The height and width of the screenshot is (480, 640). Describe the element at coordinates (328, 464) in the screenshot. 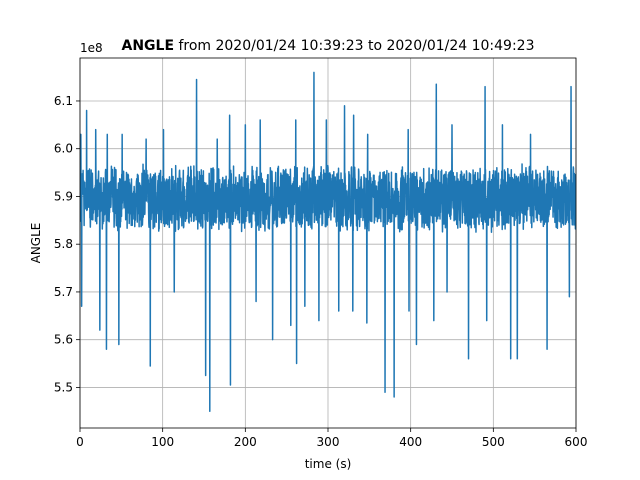

I see `x-axis-label: time (s)` at that location.